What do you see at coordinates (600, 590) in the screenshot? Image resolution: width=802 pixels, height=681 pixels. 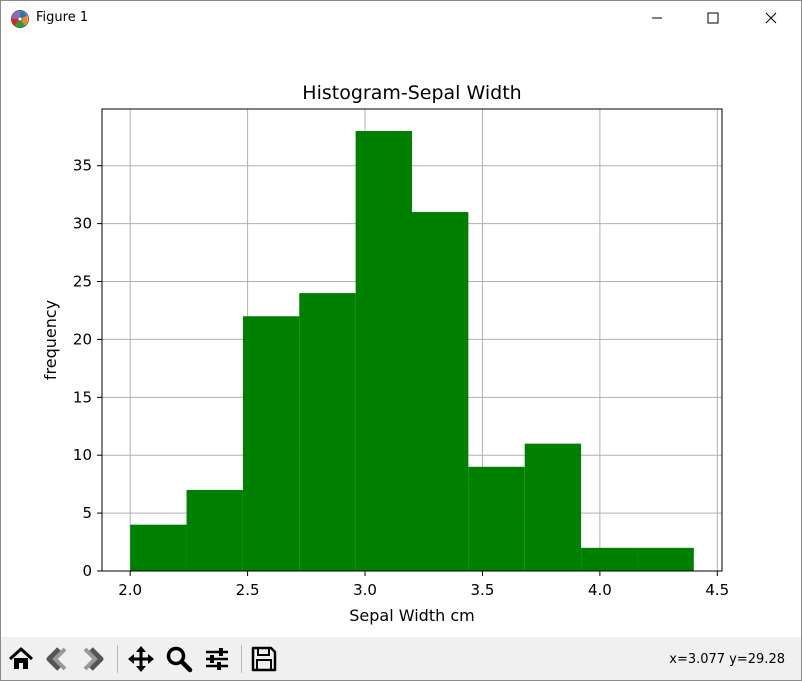 I see `x-tick-label: 4.0` at bounding box center [600, 590].